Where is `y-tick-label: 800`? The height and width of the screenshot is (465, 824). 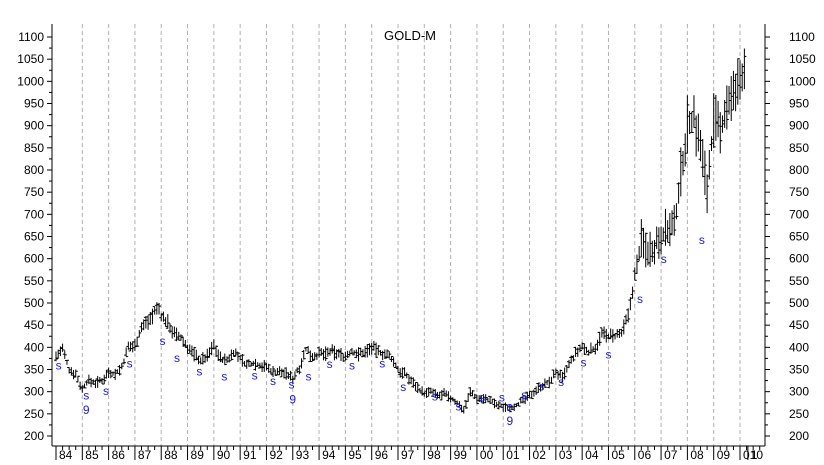
y-tick-label: 800 is located at coordinates (34, 170).